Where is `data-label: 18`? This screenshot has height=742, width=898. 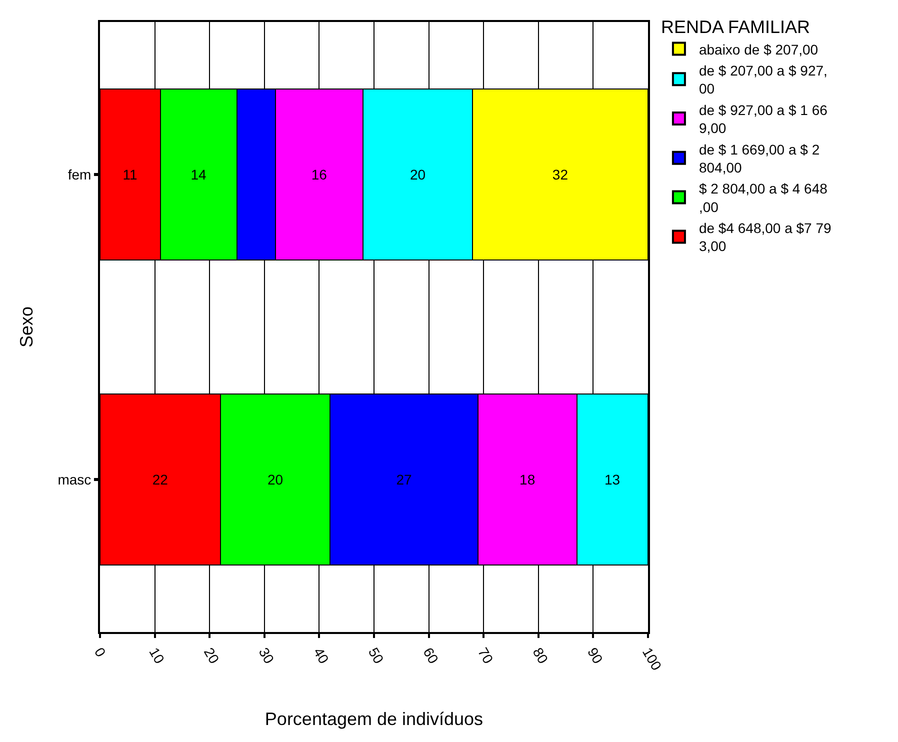 data-label: 18 is located at coordinates (528, 480).